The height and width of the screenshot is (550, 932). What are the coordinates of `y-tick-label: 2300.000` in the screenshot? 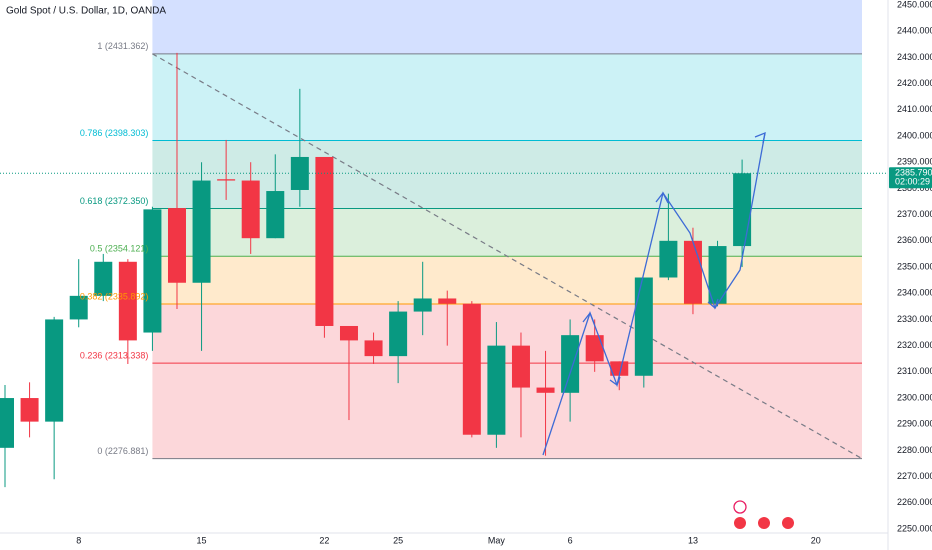 It's located at (914, 397).